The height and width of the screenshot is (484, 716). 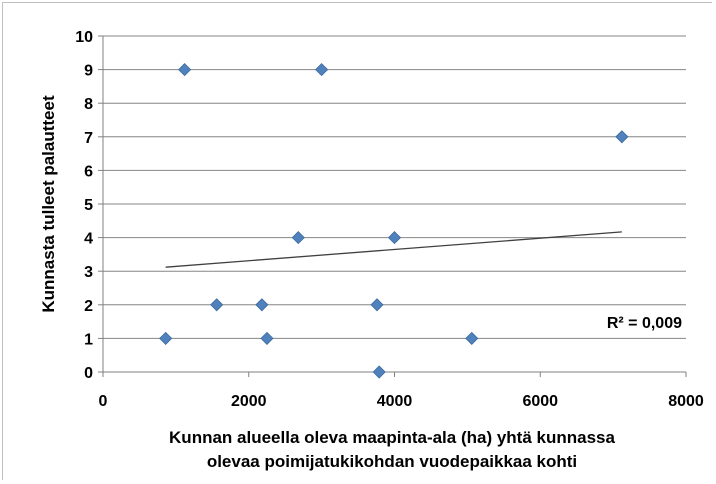 I want to click on x-tick-label: 0, so click(x=103, y=401).